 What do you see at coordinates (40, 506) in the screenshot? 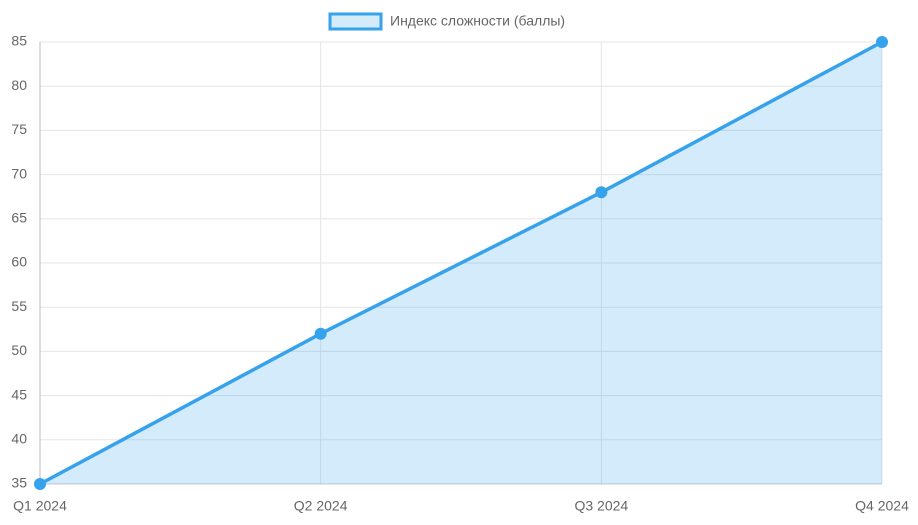
I see `x-tick-label: Q1 2024` at bounding box center [40, 506].